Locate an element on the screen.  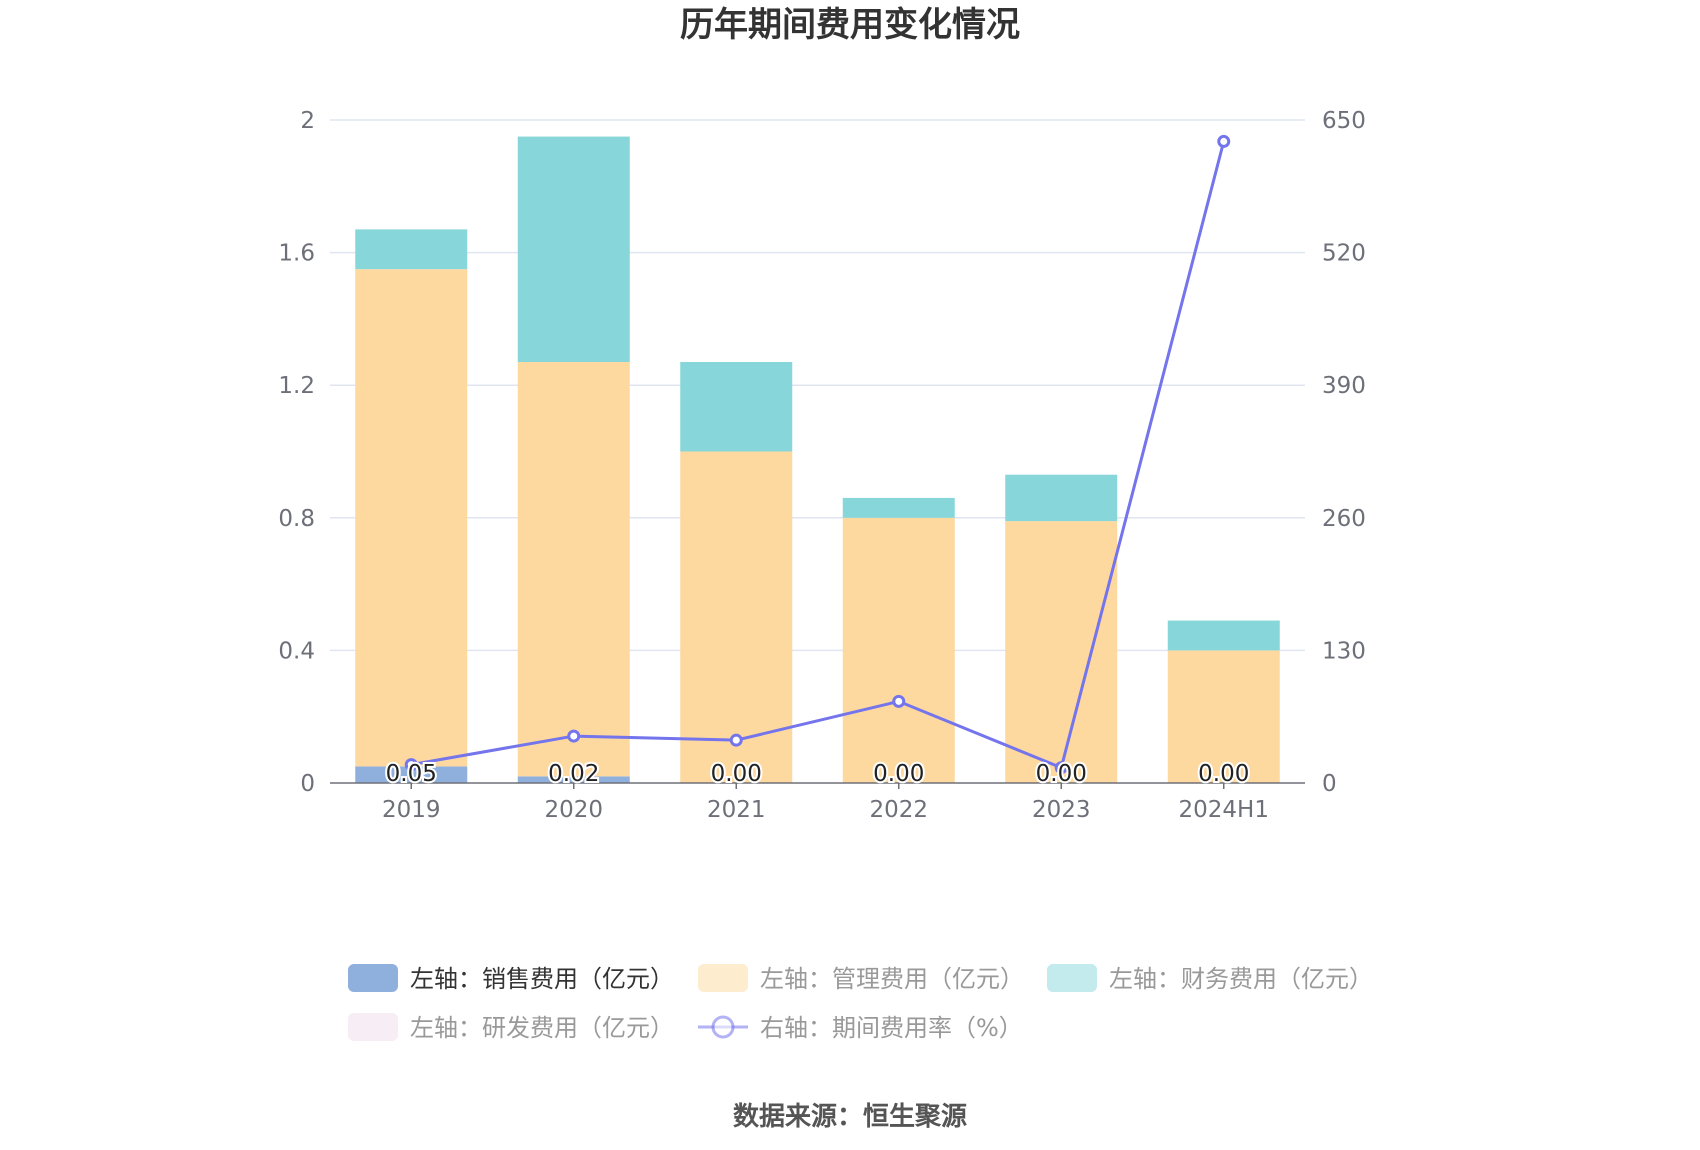
x-tick-label: 2022 is located at coordinates (898, 810).